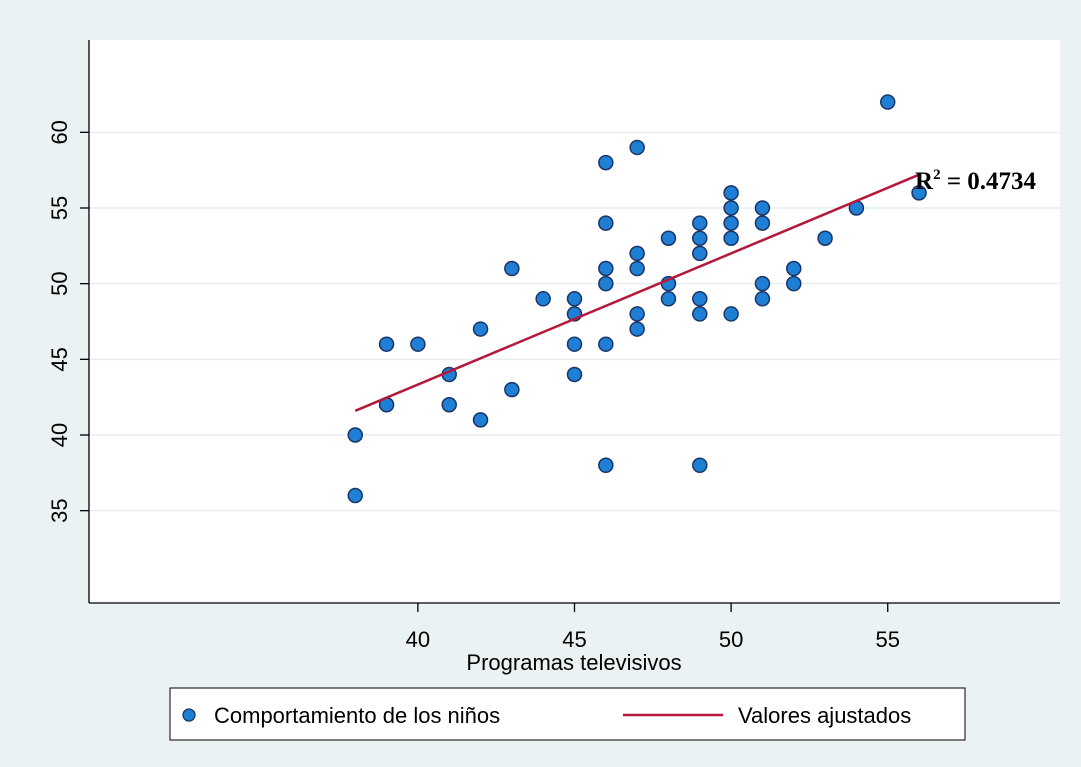  I want to click on y-tick-label: 45, so click(59, 359).